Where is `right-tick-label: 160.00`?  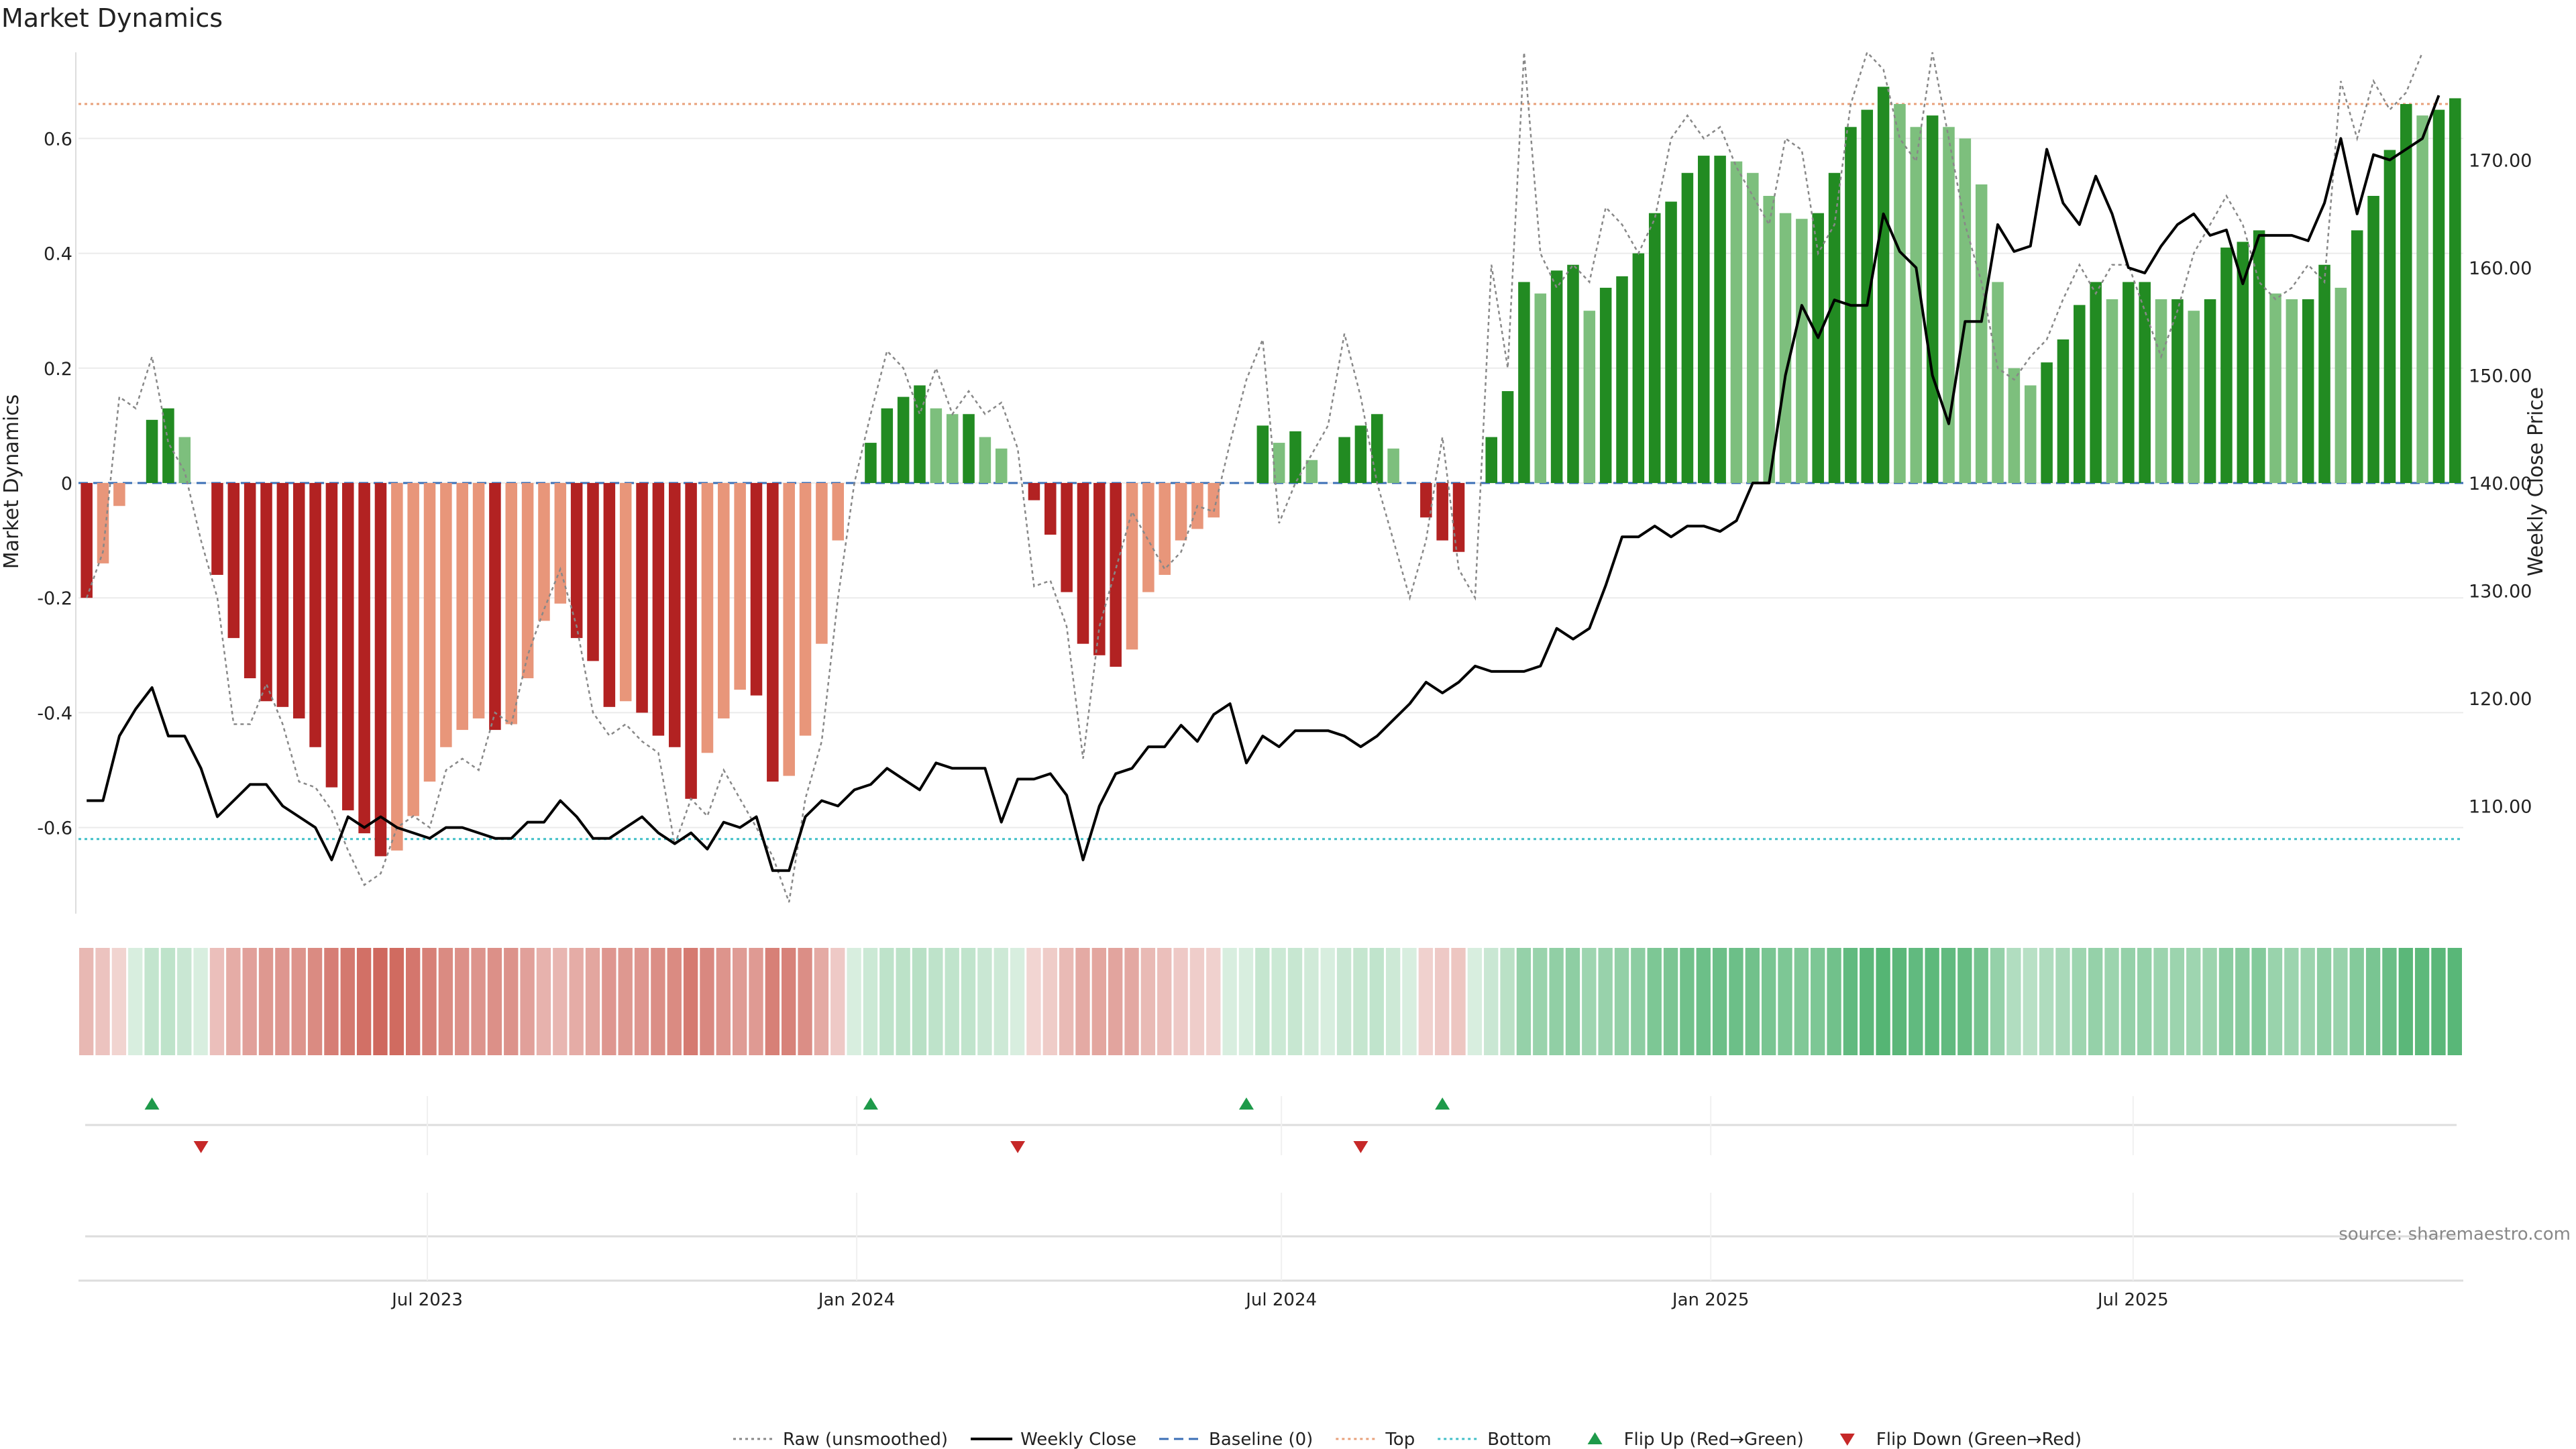 right-tick-label: 160.00 is located at coordinates (2500, 268).